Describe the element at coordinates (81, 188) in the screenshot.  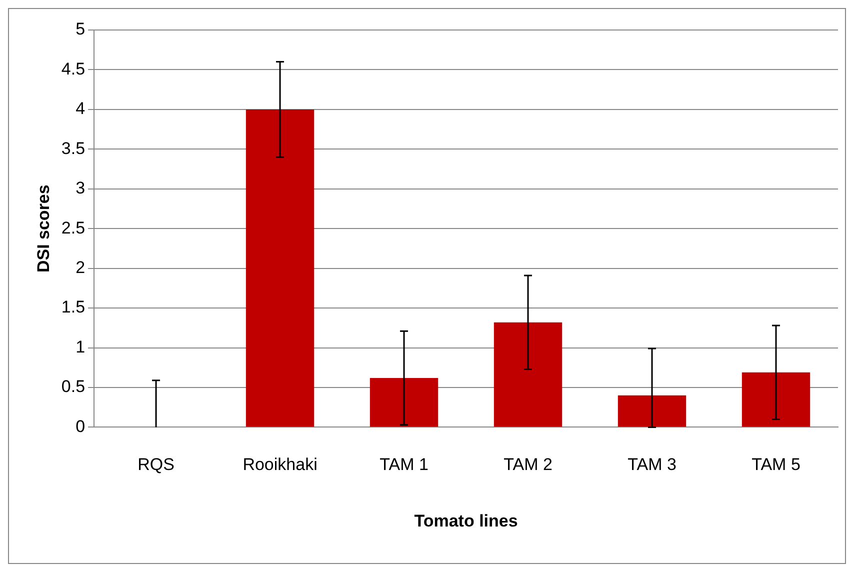
I see `y-tick-label: 3` at that location.